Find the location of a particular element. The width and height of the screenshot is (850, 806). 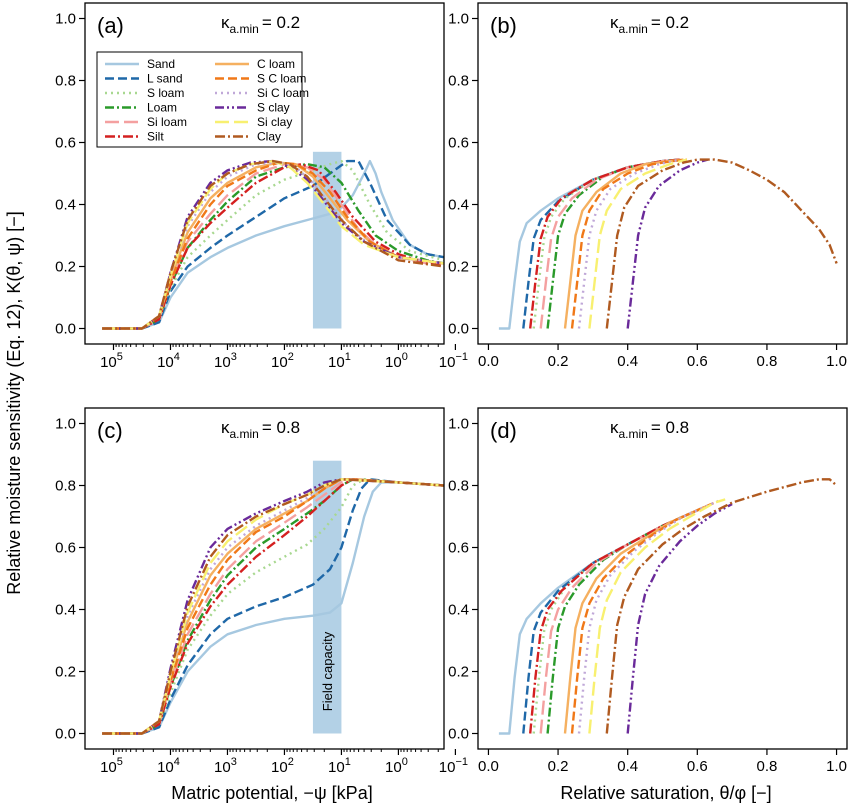

legend-entry: Si C loam is located at coordinates (283, 93).